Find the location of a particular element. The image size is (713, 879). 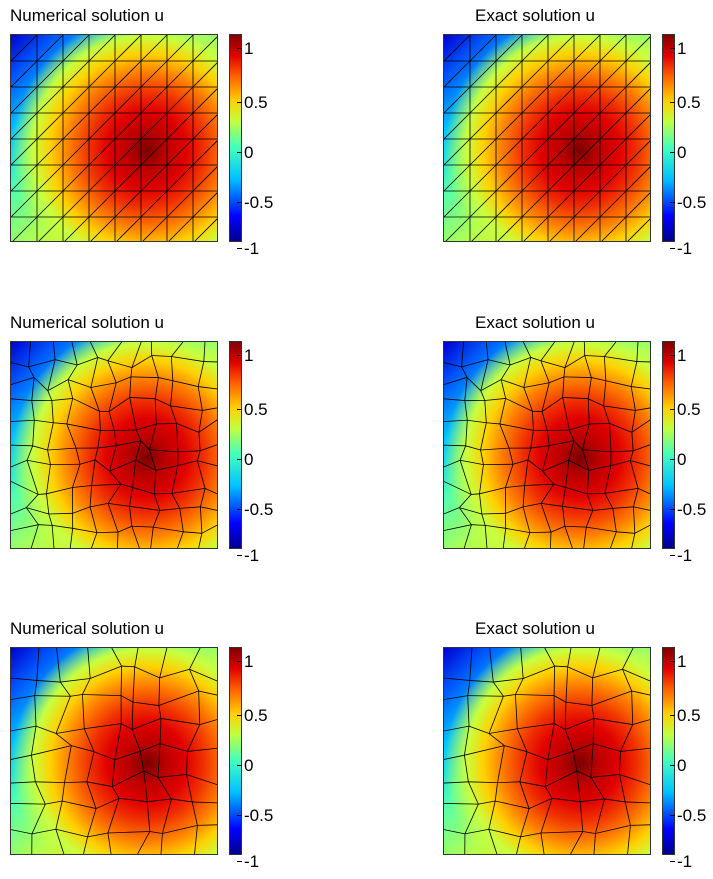

colorbar-tick-label: -1 is located at coordinates (684, 555).